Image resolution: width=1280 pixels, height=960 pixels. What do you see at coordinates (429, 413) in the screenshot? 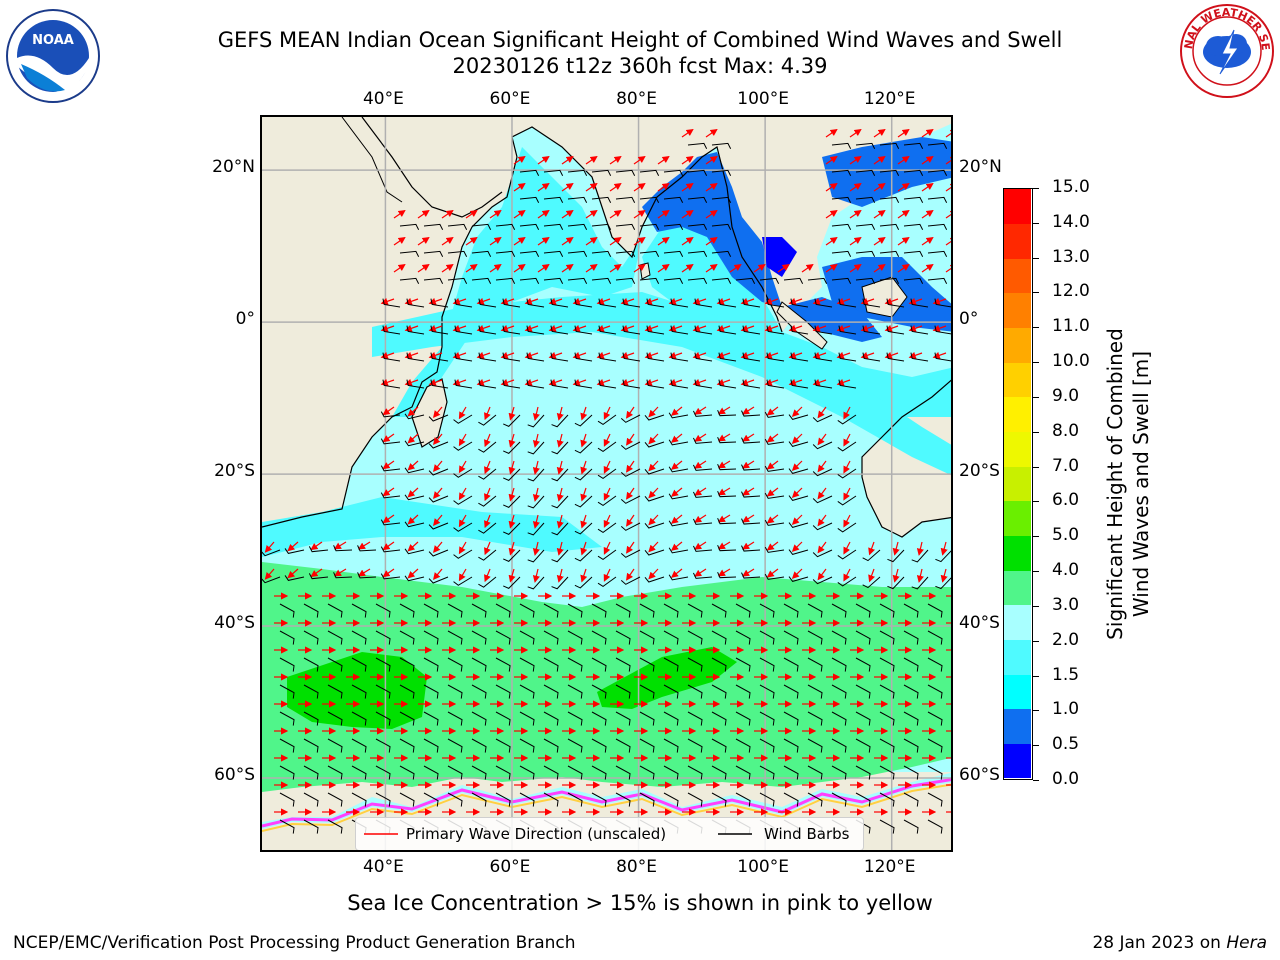
I see `coastline-madagascar` at bounding box center [429, 413].